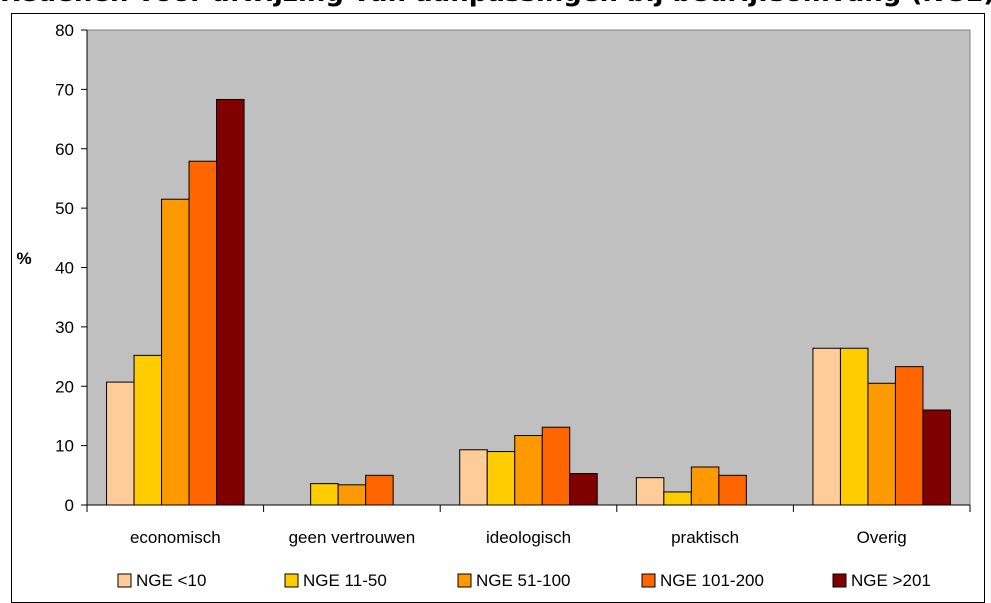 Image resolution: width=991 pixels, height=603 pixels. Describe the element at coordinates (175, 537) in the screenshot. I see `x-tick-label: economisch` at that location.